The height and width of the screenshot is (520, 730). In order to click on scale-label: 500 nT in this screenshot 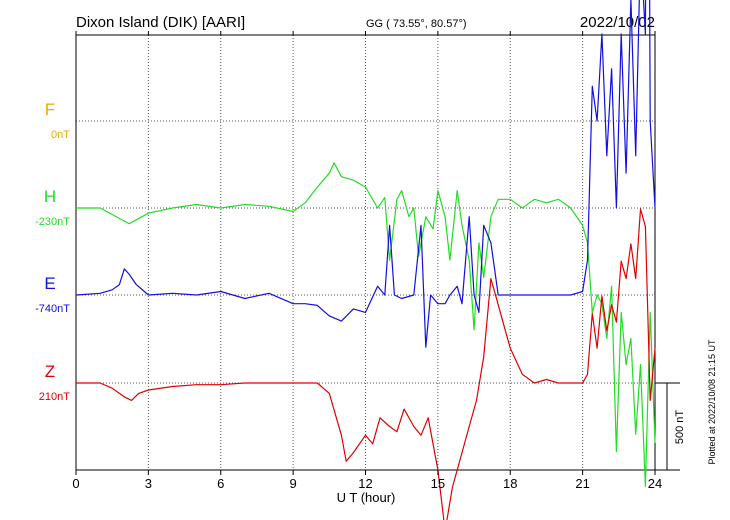, I will do `click(680, 427)`.